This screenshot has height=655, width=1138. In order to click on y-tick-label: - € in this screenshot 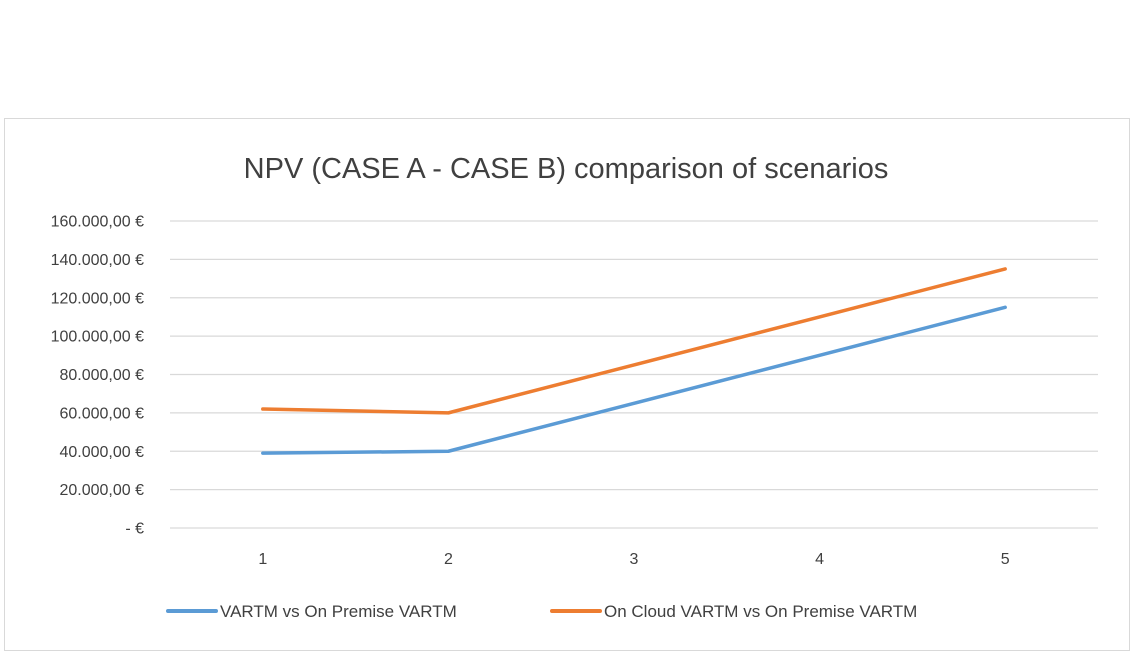, I will do `click(134, 529)`.